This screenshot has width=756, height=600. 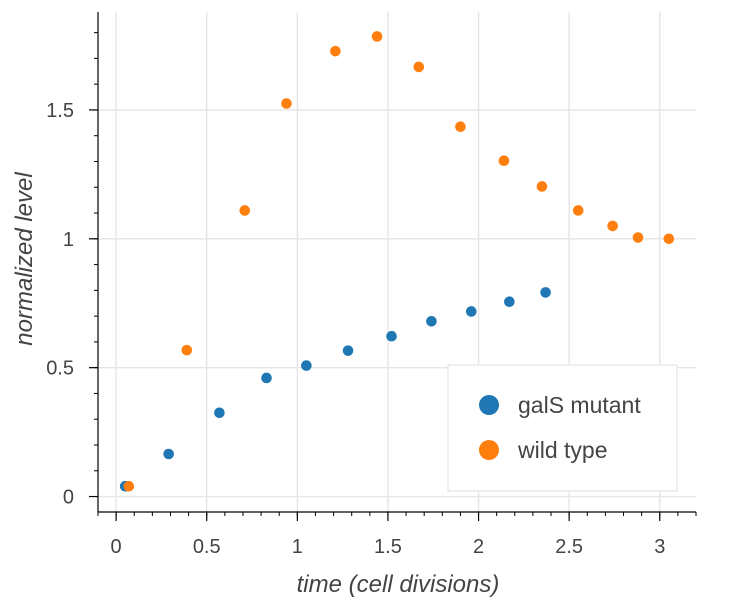 What do you see at coordinates (68, 498) in the screenshot?
I see `y-tick-label: 0` at bounding box center [68, 498].